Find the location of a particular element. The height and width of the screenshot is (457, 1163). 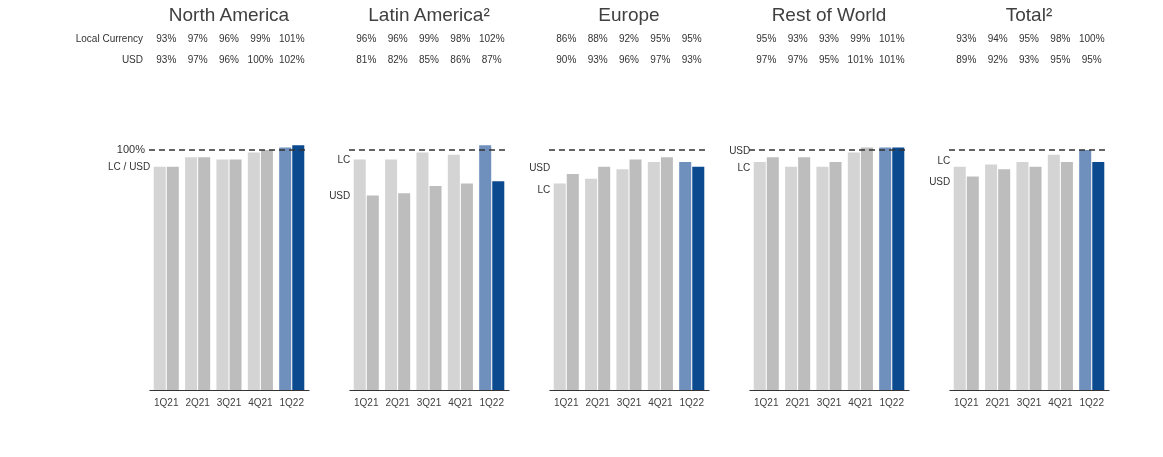

data-label: 89% is located at coordinates (966, 59).